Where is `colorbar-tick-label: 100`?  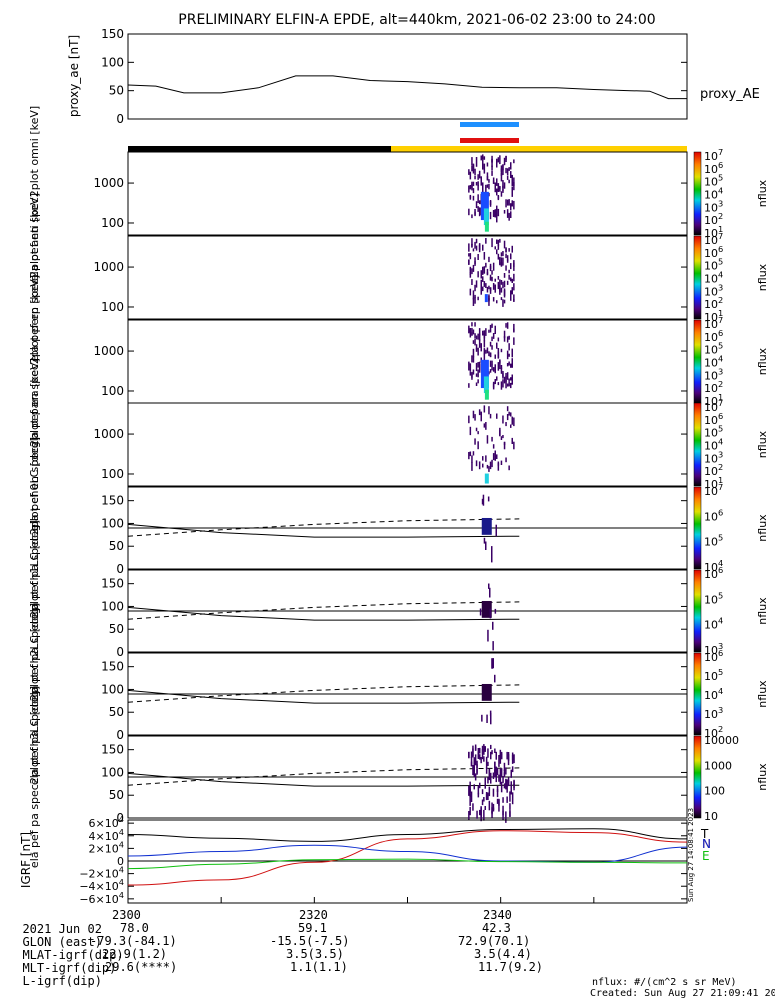
colorbar-tick-label: 100 is located at coordinates (714, 791).